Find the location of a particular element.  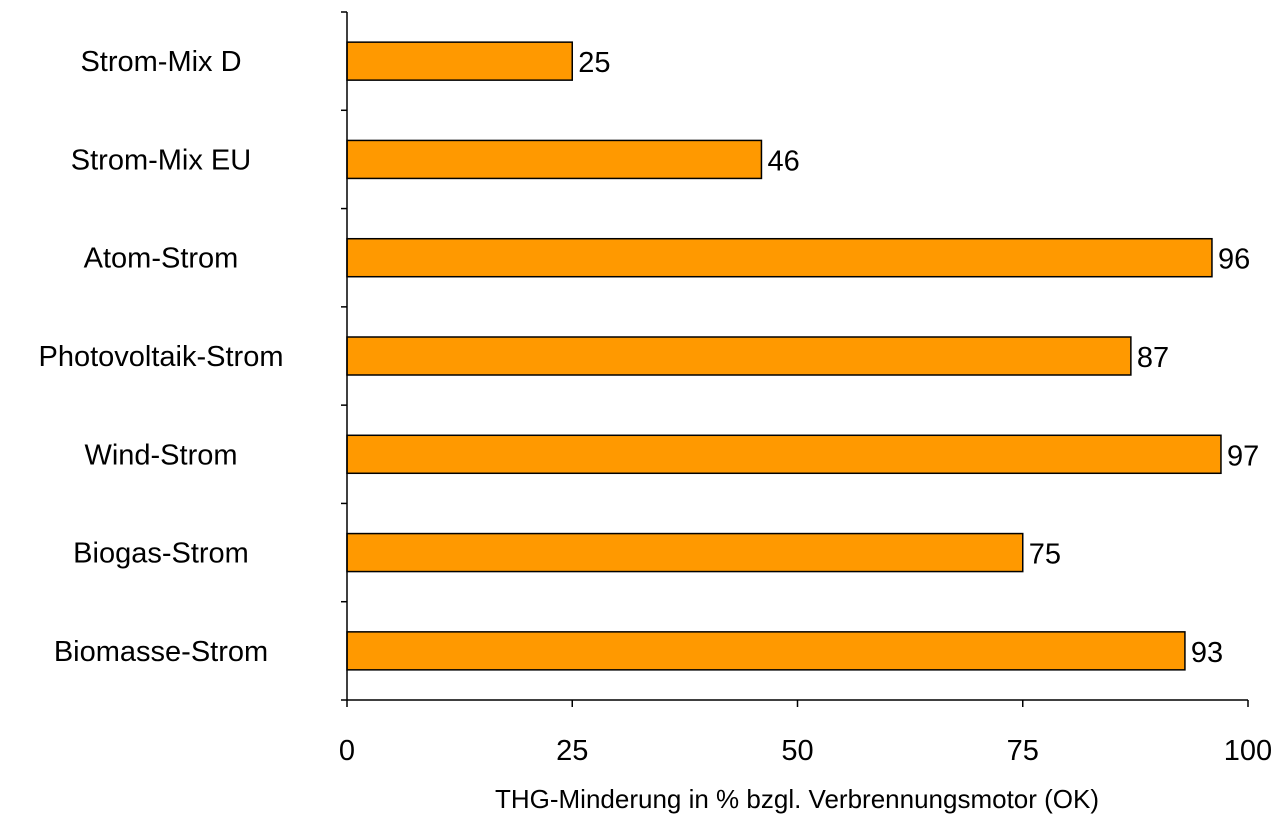

data-label: 25 is located at coordinates (594, 63).